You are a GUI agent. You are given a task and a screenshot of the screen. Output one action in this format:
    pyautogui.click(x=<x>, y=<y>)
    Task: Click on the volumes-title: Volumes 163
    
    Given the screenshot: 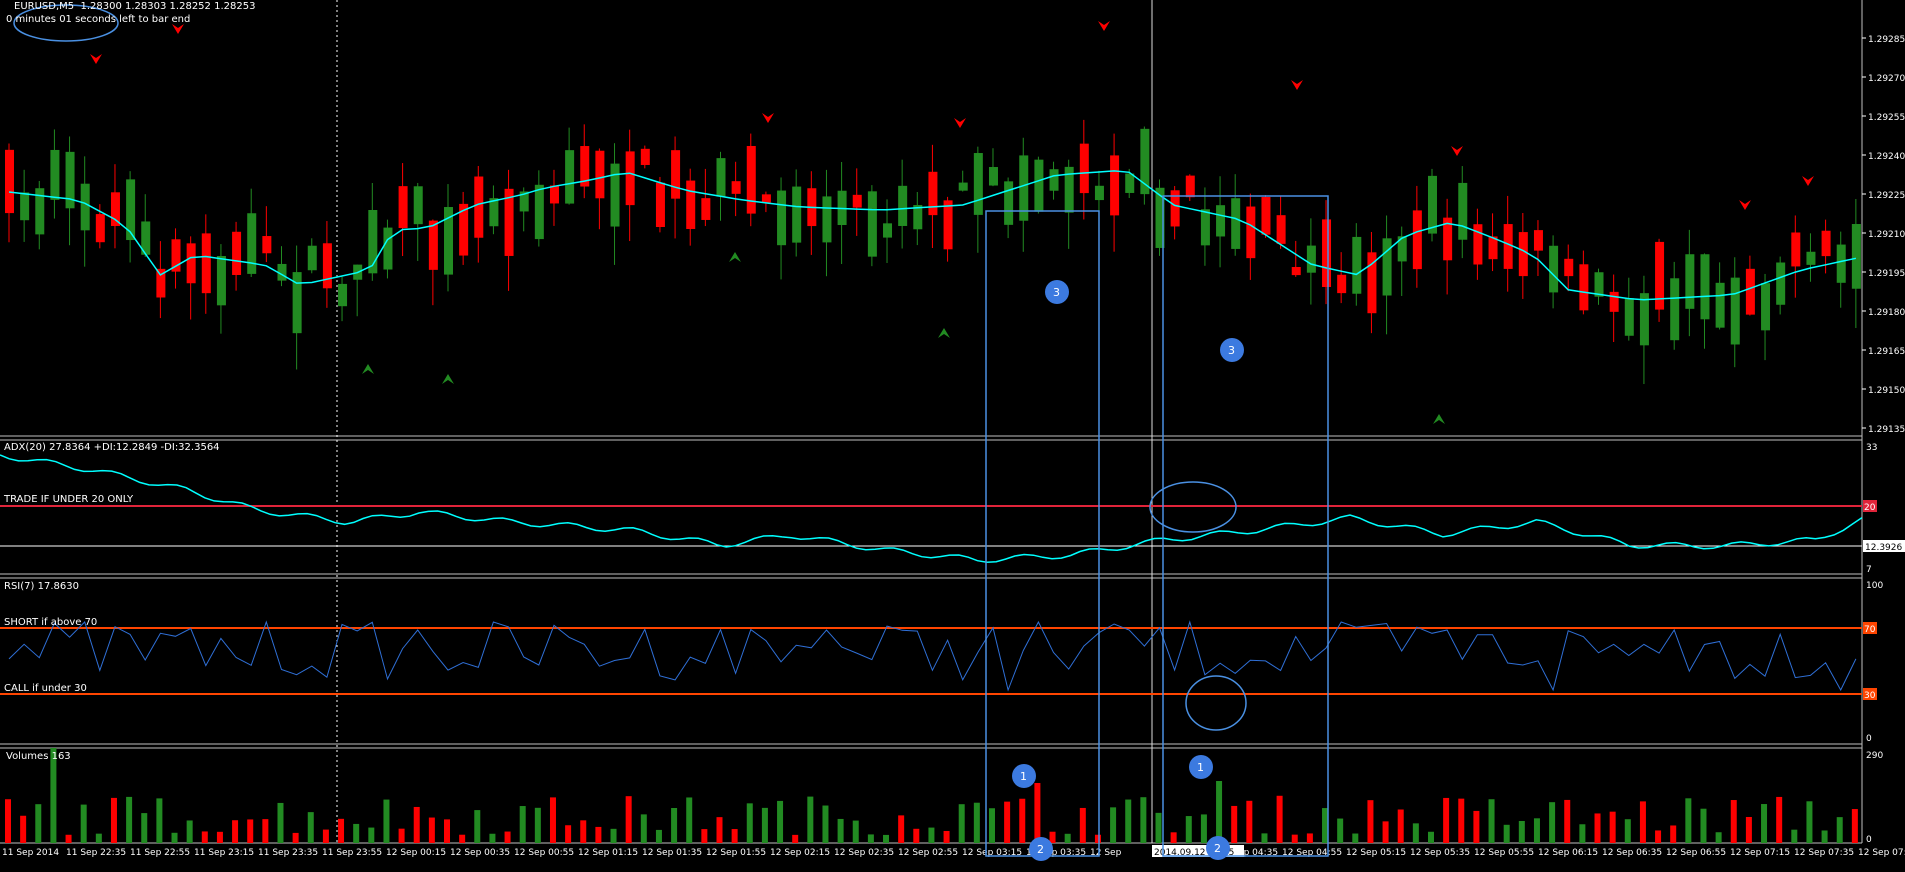 What is the action you would take?
    pyautogui.click(x=38, y=756)
    